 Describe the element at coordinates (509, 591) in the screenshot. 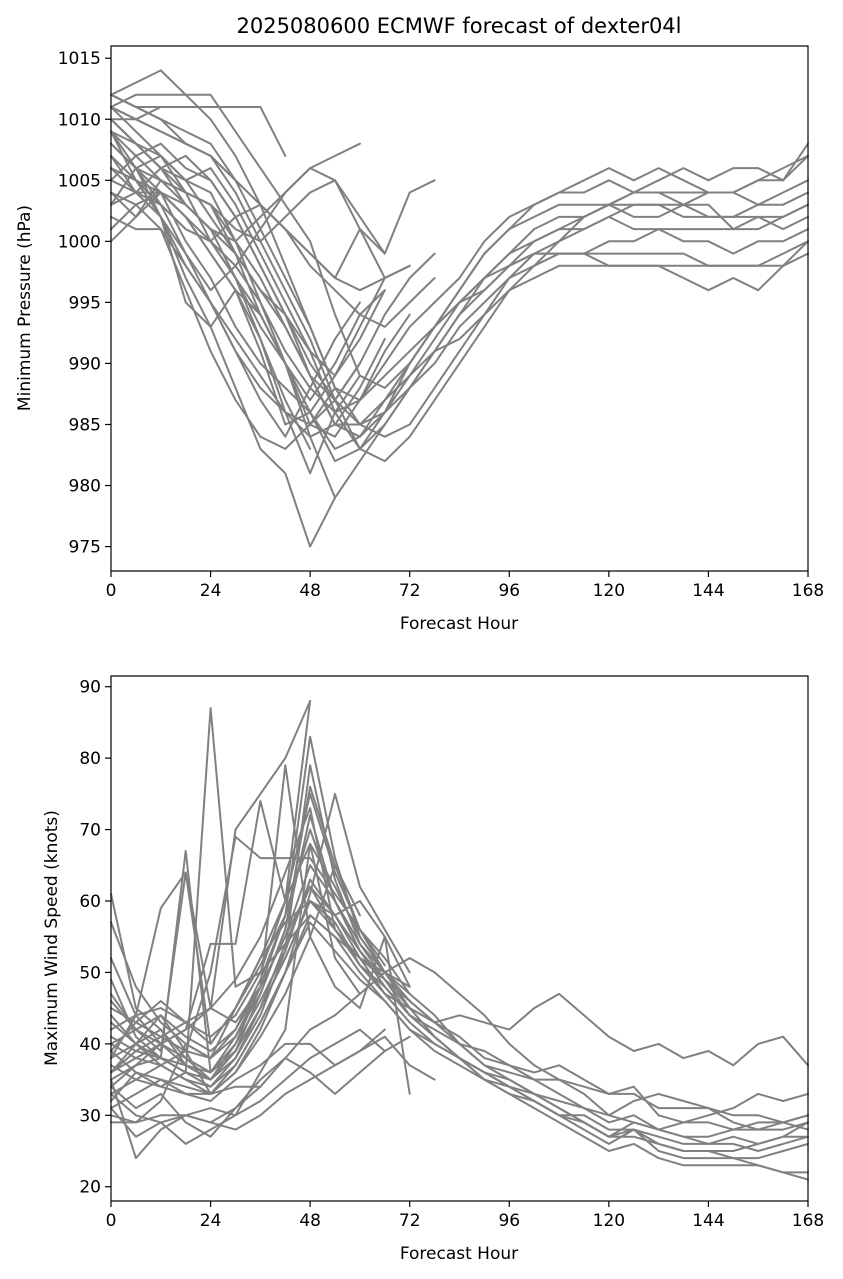

I see `pressure-x-tick-label: 96` at that location.